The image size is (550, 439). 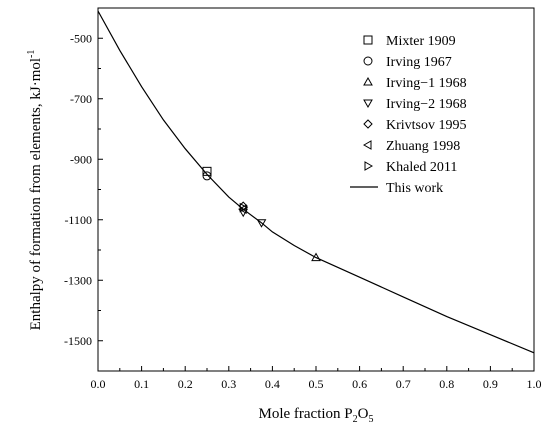 What do you see at coordinates (81, 99) in the screenshot?
I see `y-tick-label: -700` at bounding box center [81, 99].